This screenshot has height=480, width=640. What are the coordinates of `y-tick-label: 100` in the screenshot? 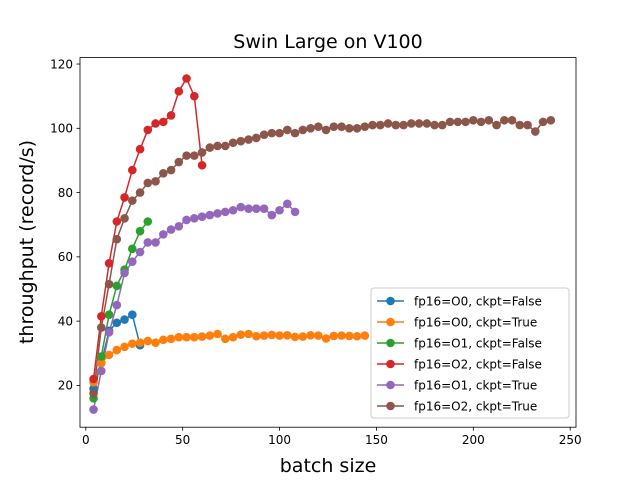 It's located at (61, 129).